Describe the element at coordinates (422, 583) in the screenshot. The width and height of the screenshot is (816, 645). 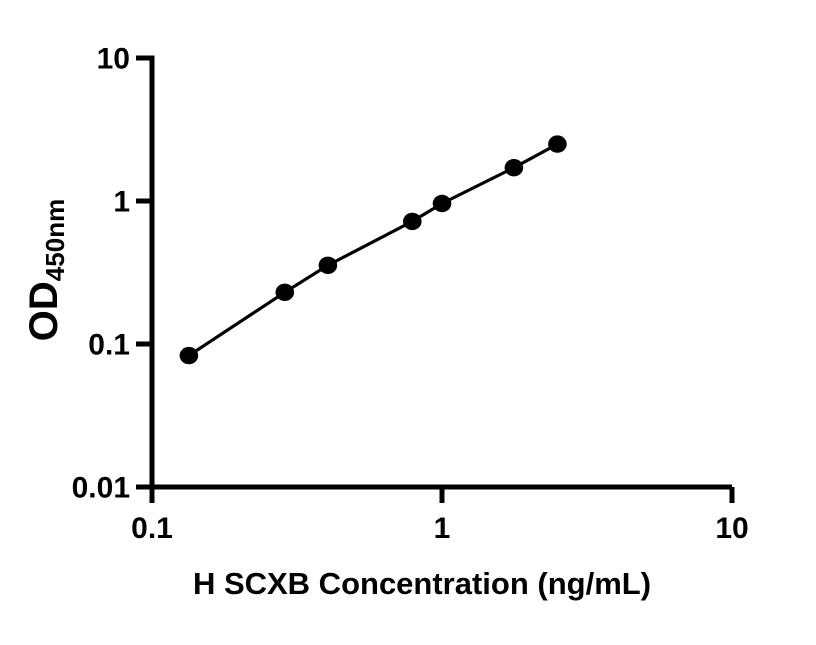
I see `x-axis-title: H SCXB Concentration (ng/mL)` at that location.